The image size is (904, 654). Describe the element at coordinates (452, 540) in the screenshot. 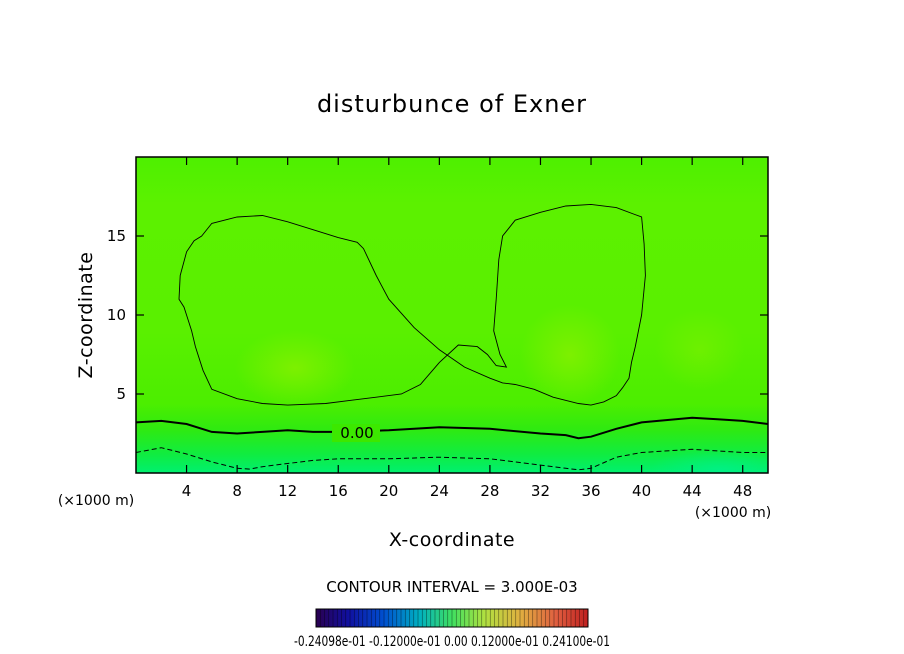

I see `x-axis-label: X-coordinate` at that location.